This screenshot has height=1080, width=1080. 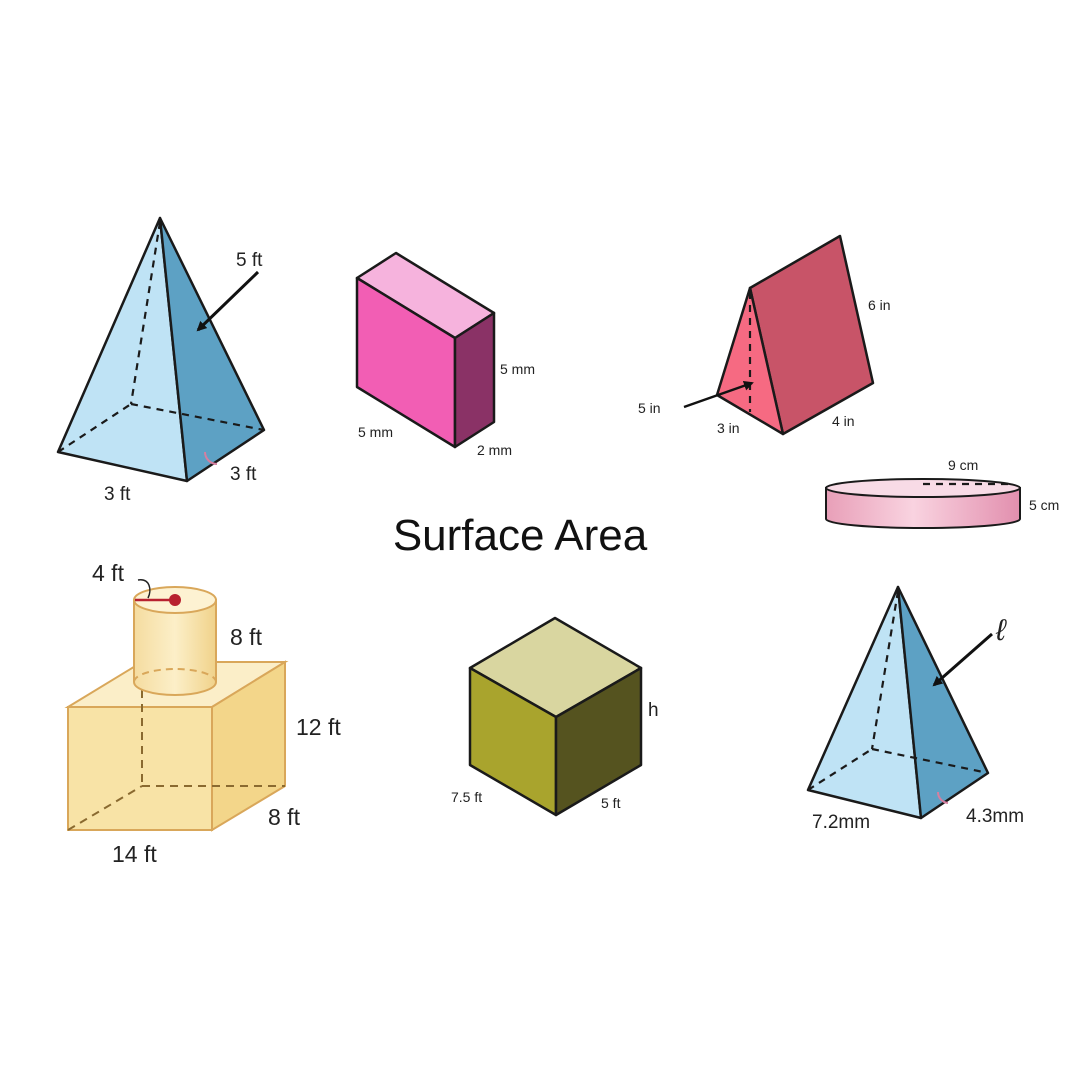 What do you see at coordinates (284, 817) in the screenshot?
I see `composite-box-depth-label: 8 ft` at bounding box center [284, 817].